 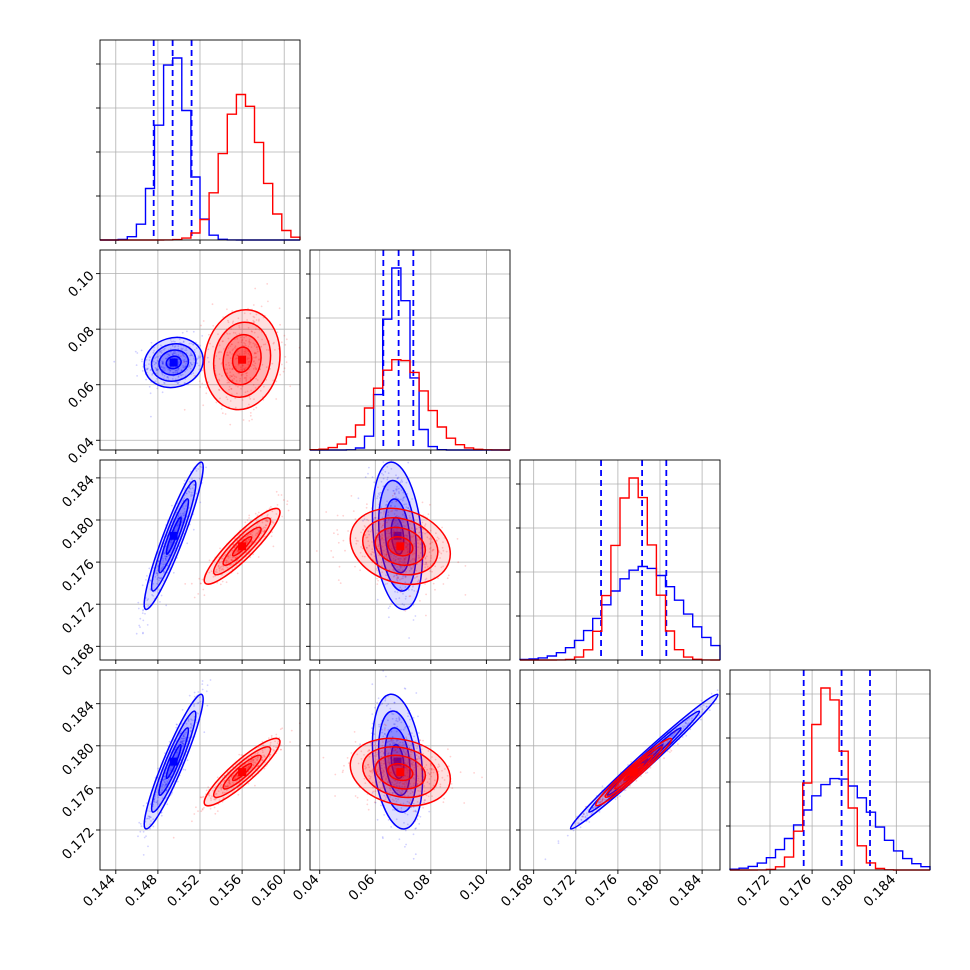 What do you see at coordinates (620, 613) in the screenshot?
I see `histogram-step` at bounding box center [620, 613].